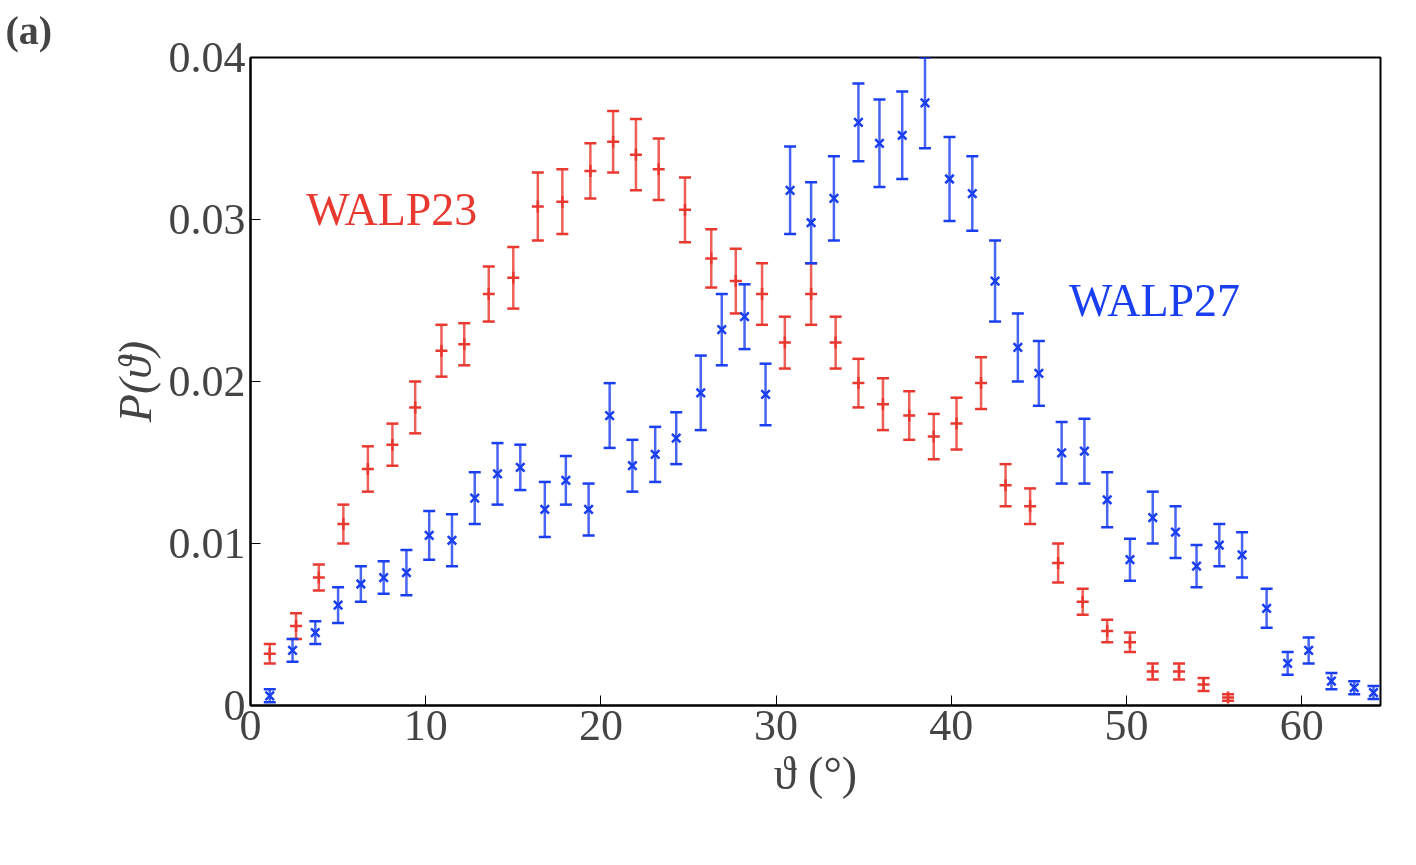  What do you see at coordinates (392, 210) in the screenshot?
I see `series-label: WALP23` at bounding box center [392, 210].